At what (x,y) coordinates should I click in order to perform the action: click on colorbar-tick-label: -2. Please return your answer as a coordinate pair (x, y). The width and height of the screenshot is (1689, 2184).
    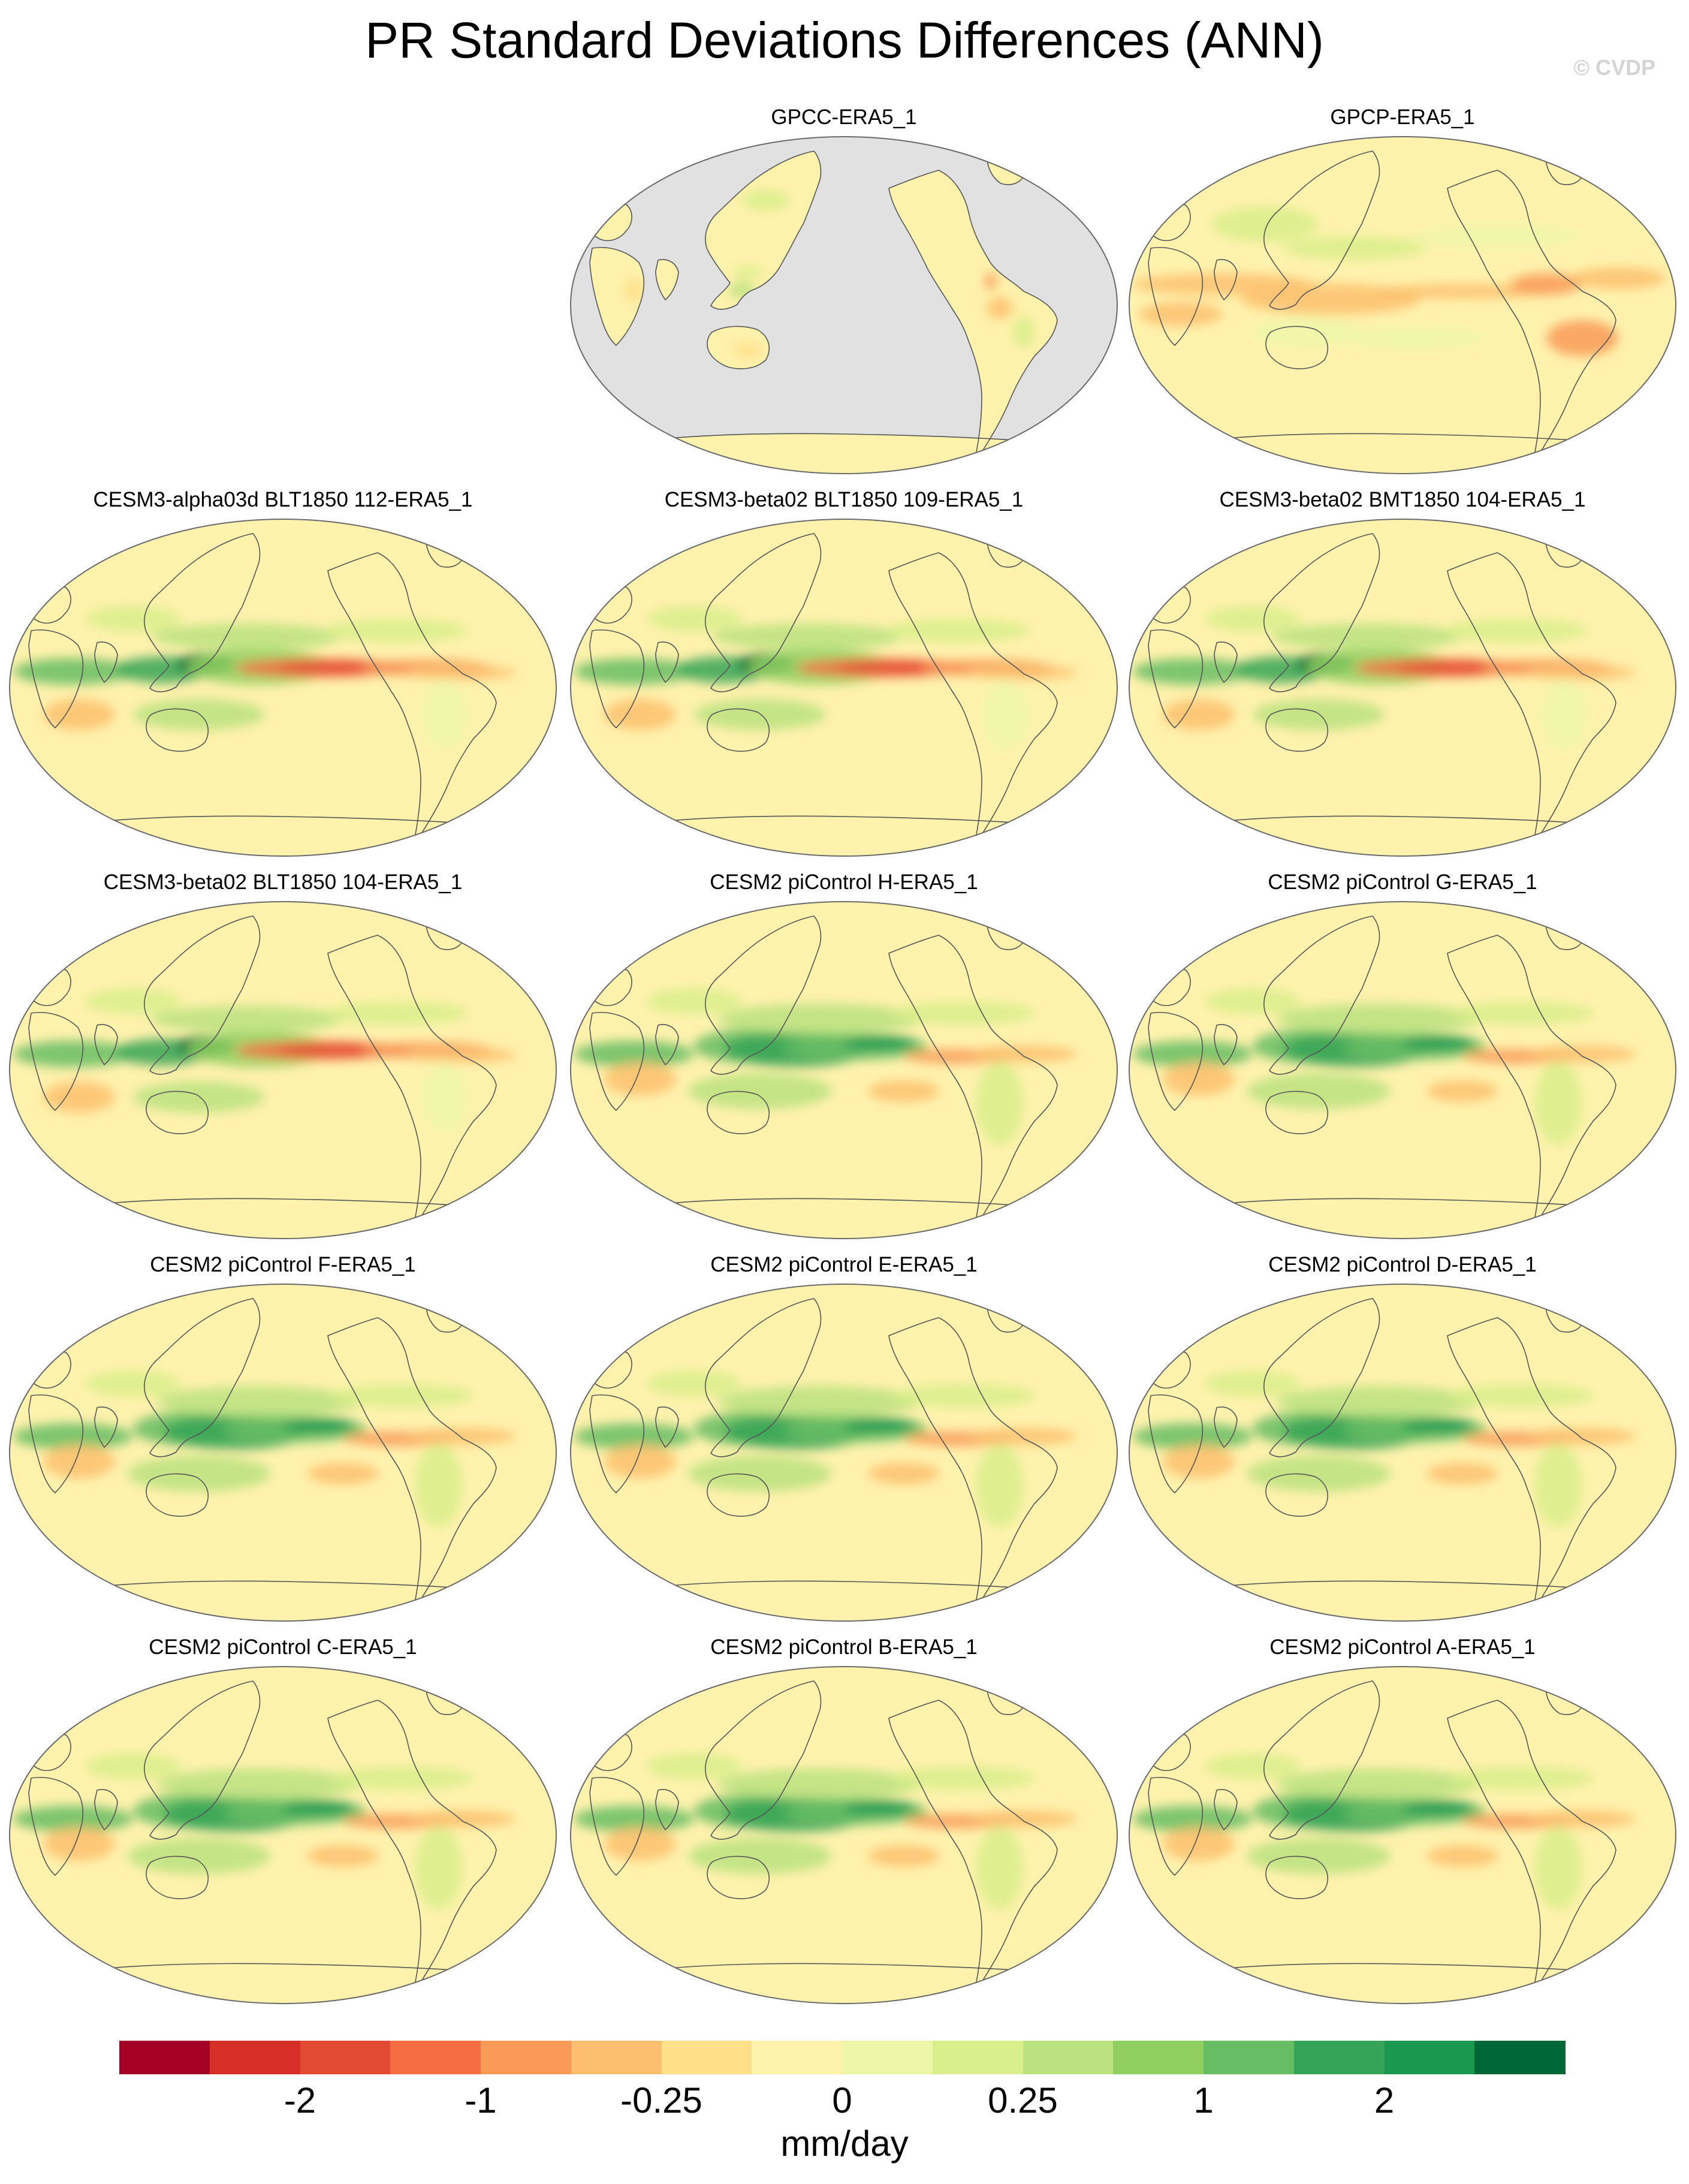
    Looking at the image, I should click on (299, 2100).